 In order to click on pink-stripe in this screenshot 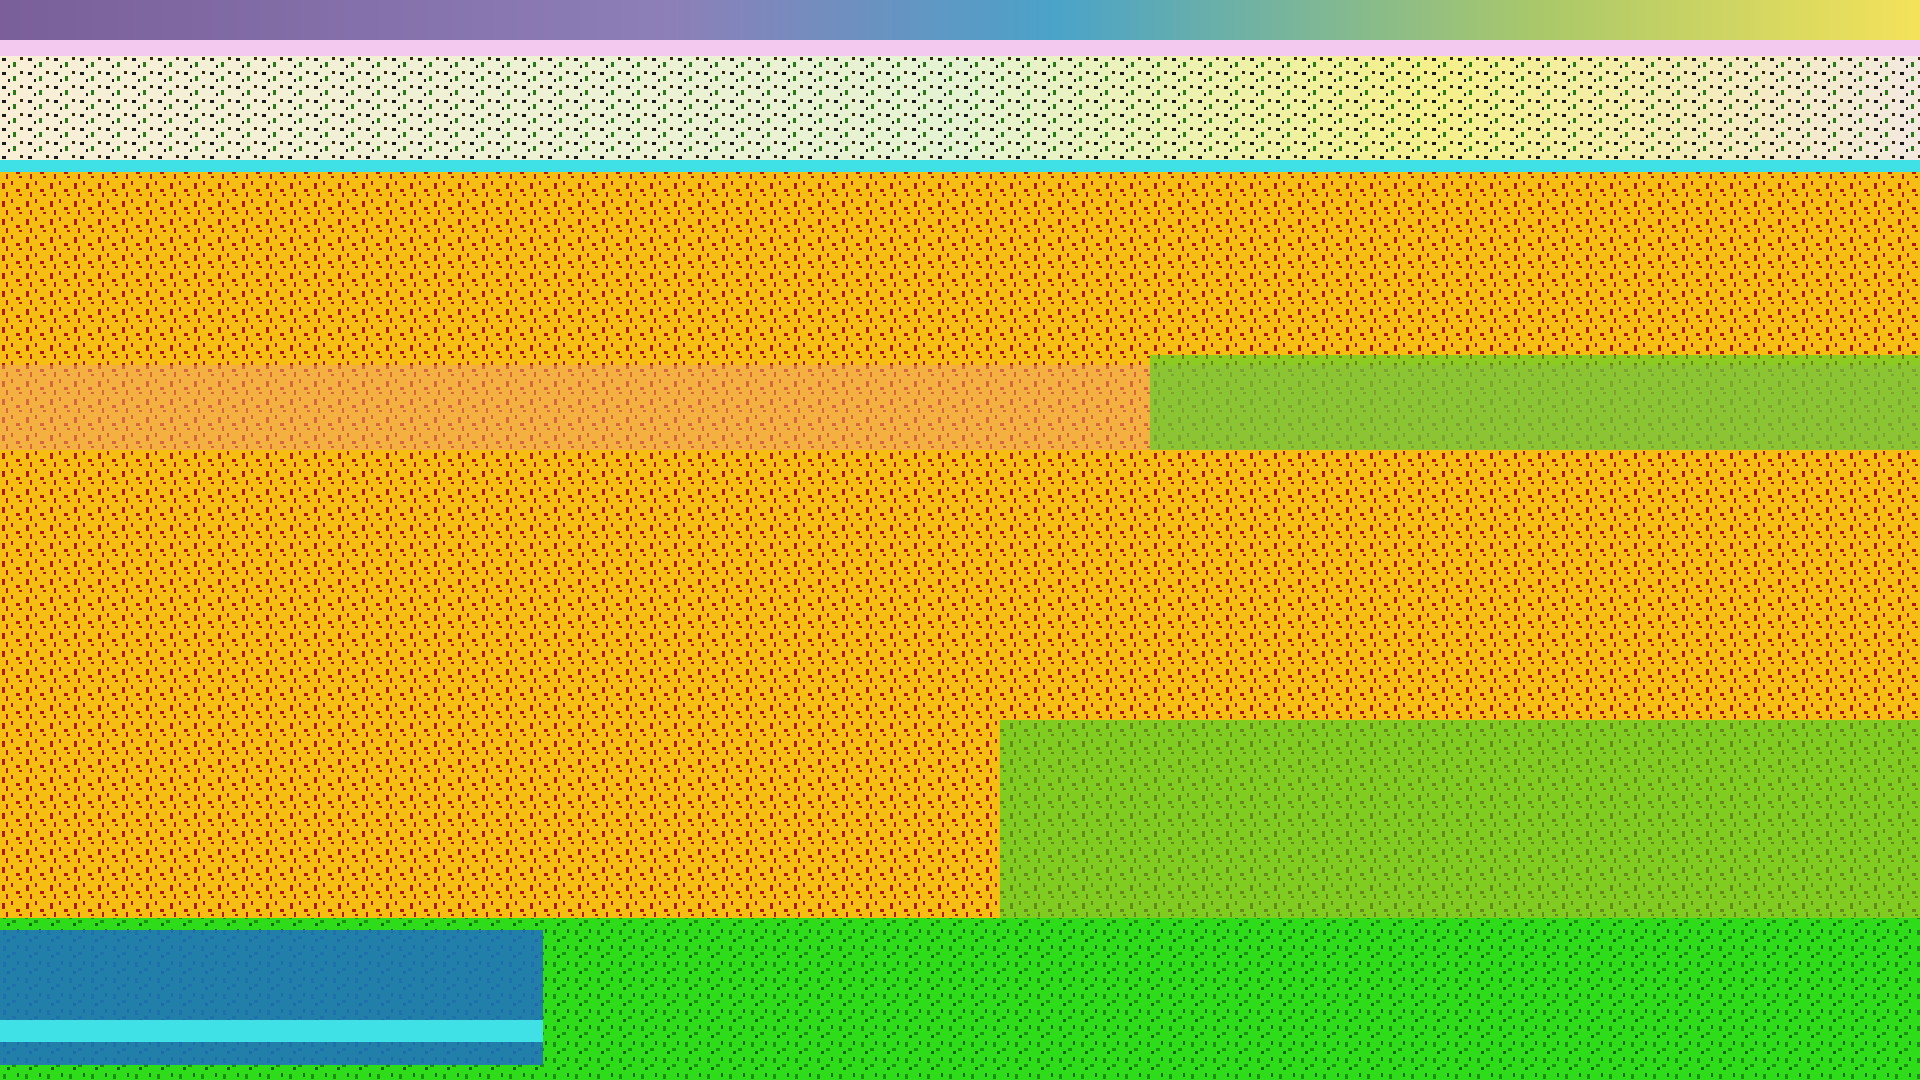, I will do `click(960, 48)`.